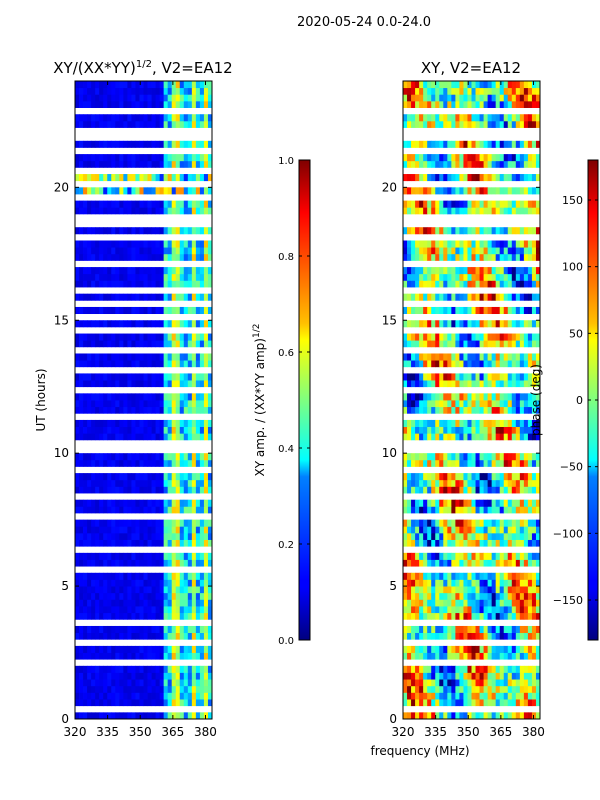  What do you see at coordinates (389, 320) in the screenshot?
I see `y-tick-label: 15` at bounding box center [389, 320].